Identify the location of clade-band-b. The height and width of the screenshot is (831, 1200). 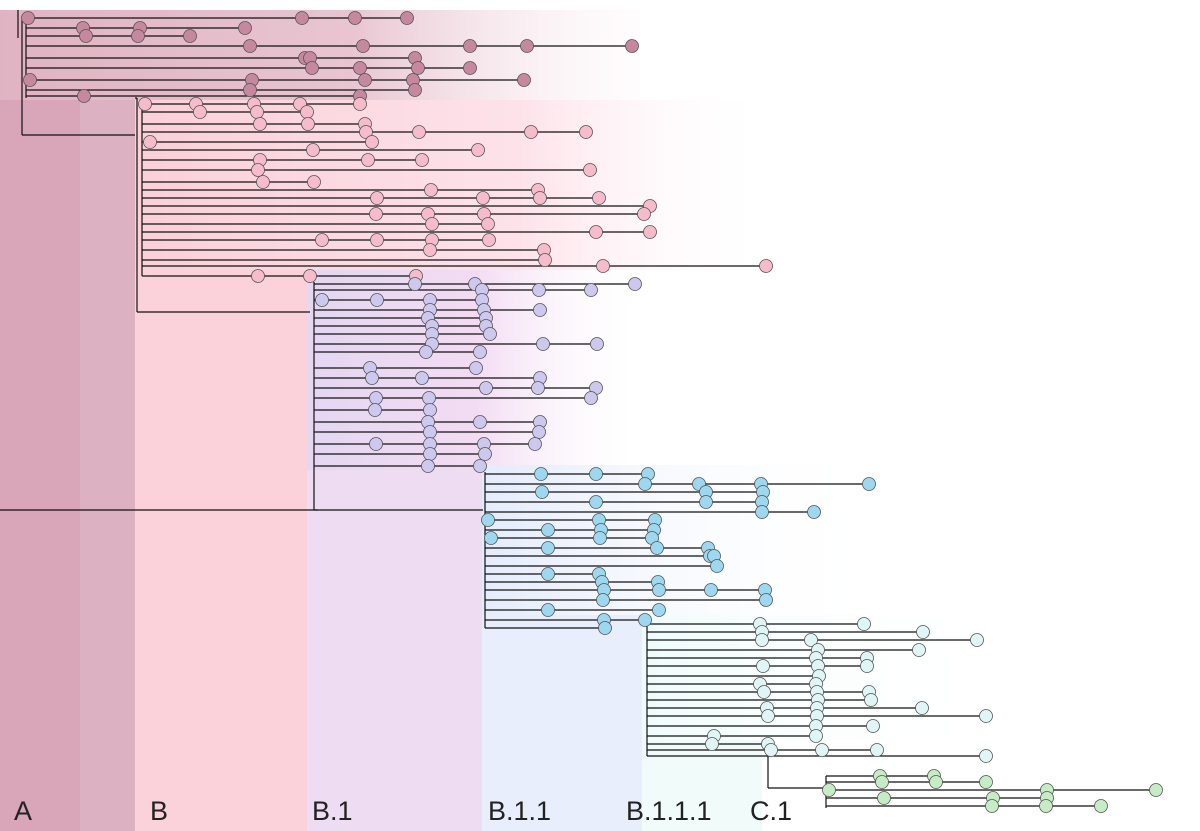
(455, 185).